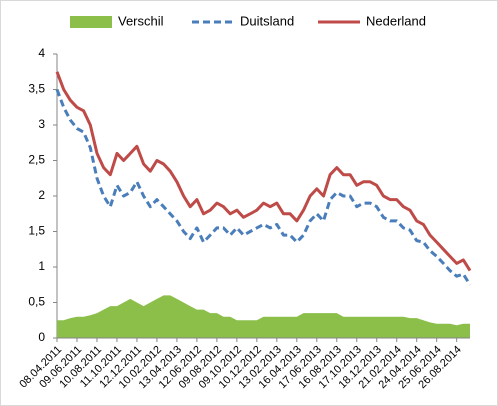  I want to click on y-tick-label: 0, so click(41, 337).